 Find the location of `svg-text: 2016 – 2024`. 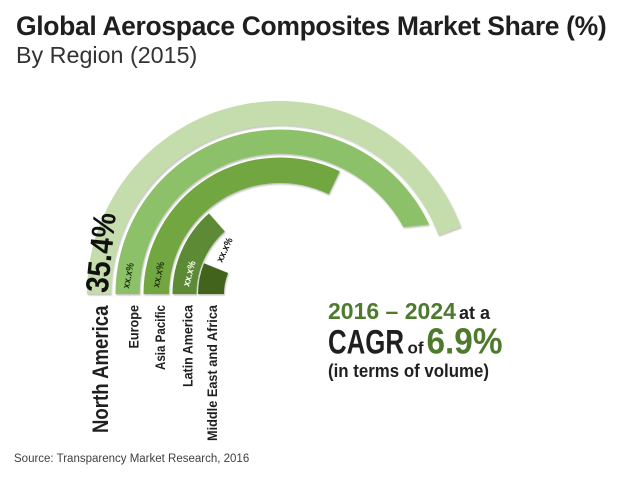

svg-text: 2016 – 2024 is located at coordinates (392, 311).